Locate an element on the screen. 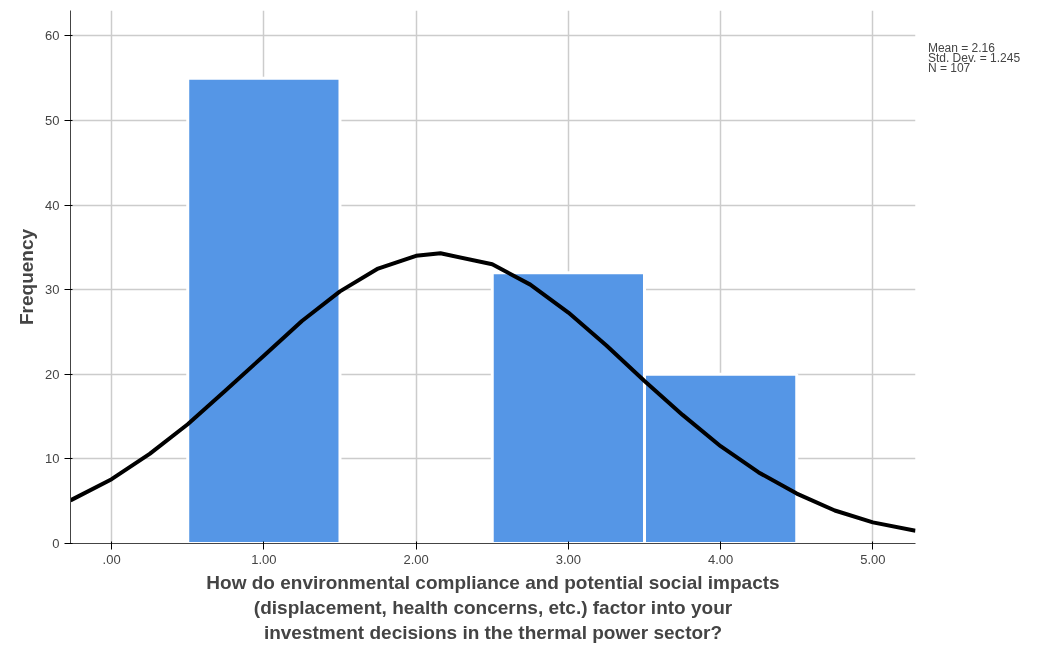 The height and width of the screenshot is (645, 1050). y-tick-label: 30 is located at coordinates (52, 290).